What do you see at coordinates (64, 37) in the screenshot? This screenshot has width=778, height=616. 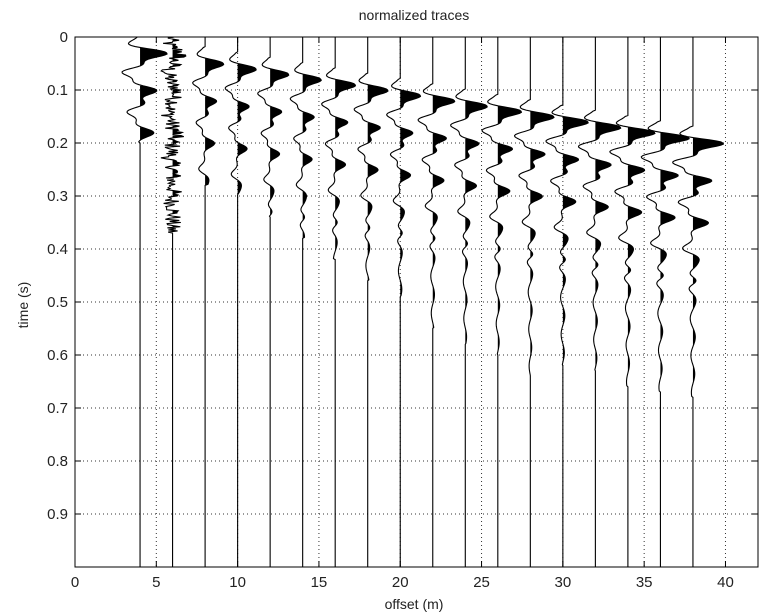 I see `y-tick-label: 0` at bounding box center [64, 37].